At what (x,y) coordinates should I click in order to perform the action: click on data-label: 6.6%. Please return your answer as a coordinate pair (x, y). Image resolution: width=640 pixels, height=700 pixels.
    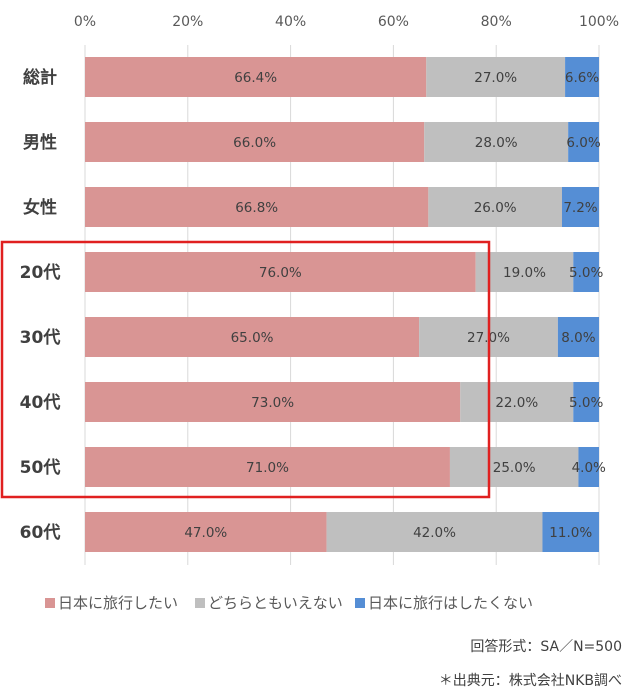
    Looking at the image, I should click on (582, 78).